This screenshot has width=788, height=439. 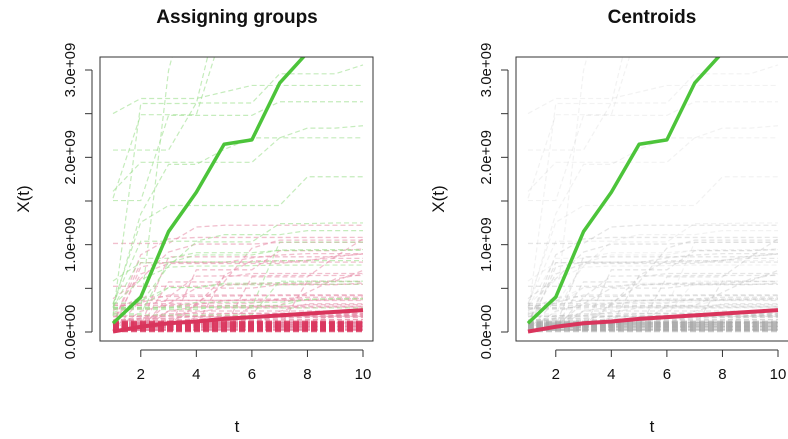 What do you see at coordinates (652, 17) in the screenshot?
I see `chart-title: Centroids` at bounding box center [652, 17].